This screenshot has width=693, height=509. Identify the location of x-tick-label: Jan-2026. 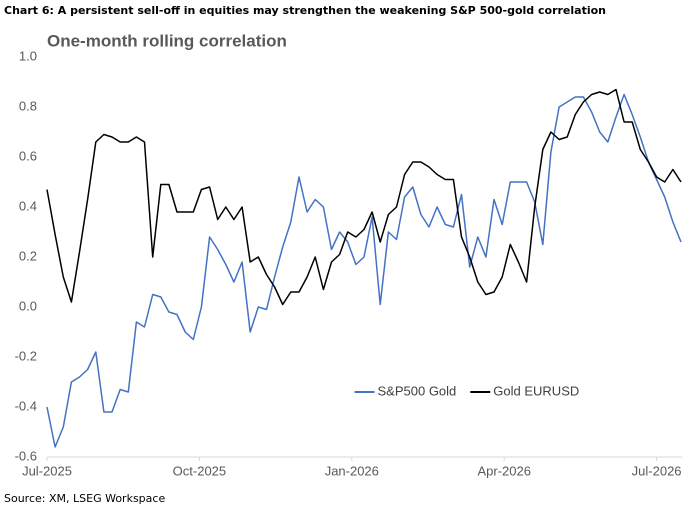
(352, 470).